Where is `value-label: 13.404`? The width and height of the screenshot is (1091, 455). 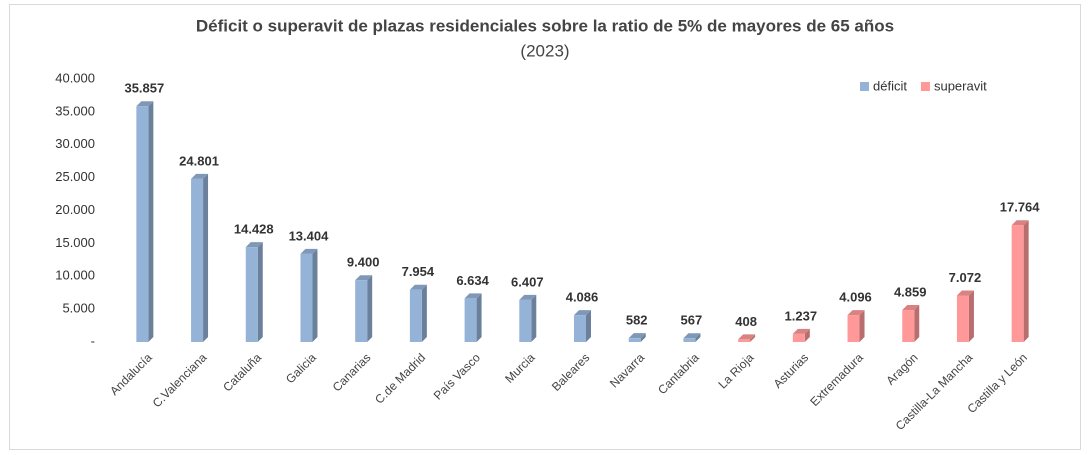
value-label: 13.404 is located at coordinates (309, 235).